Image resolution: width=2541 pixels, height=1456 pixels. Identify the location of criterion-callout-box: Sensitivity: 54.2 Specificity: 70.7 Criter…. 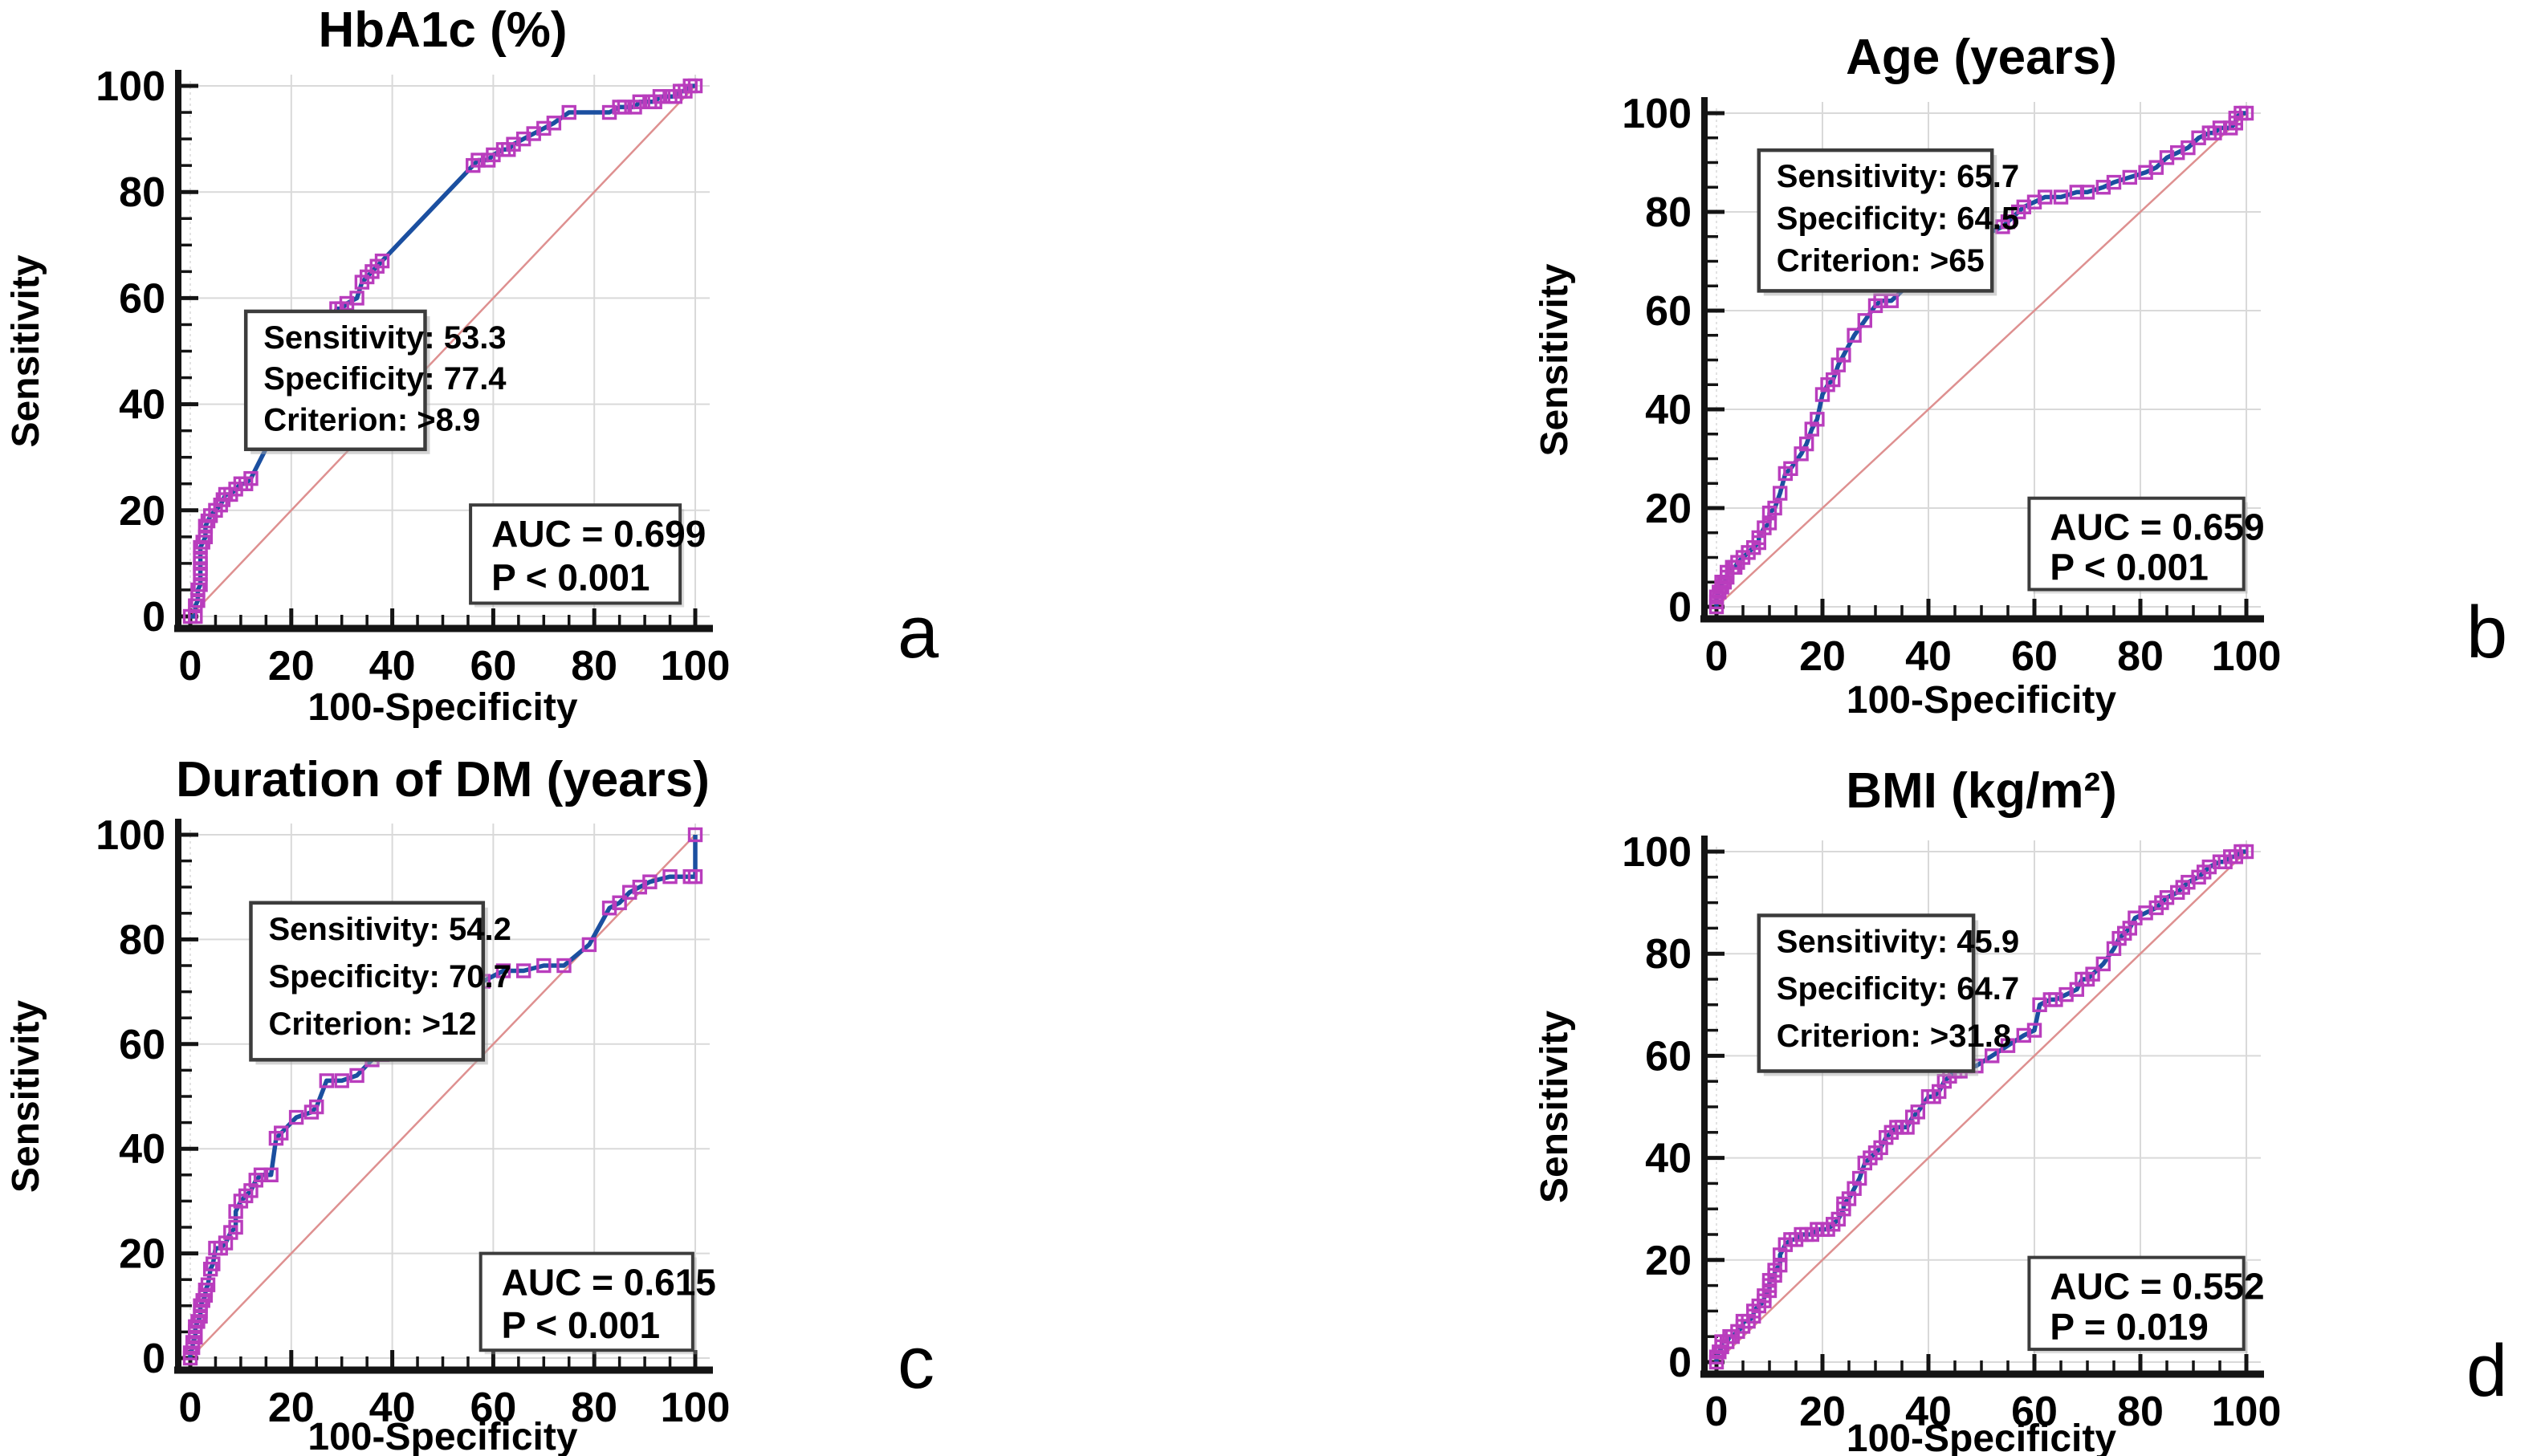
(380, 983).